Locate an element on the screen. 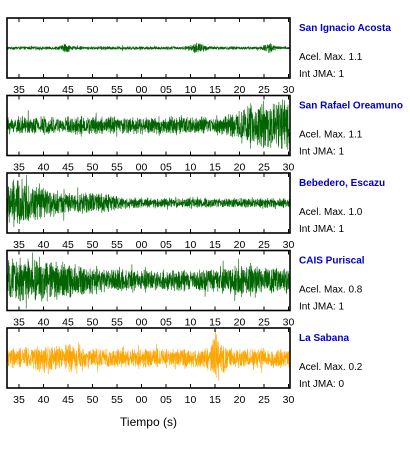  station-name: CAIS Puriscal is located at coordinates (332, 261).